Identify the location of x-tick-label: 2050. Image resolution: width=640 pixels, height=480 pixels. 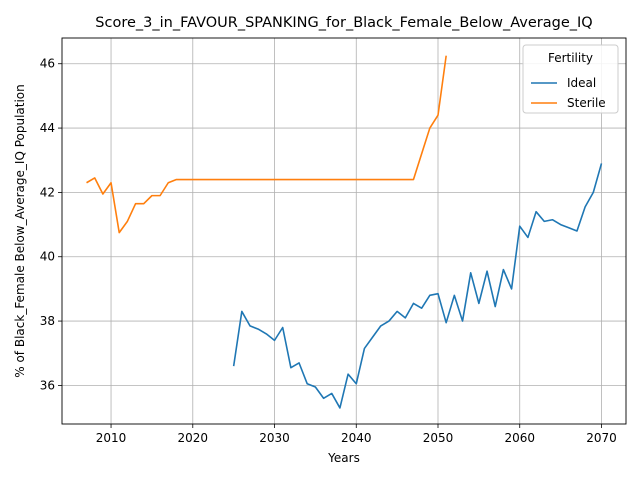
(438, 438).